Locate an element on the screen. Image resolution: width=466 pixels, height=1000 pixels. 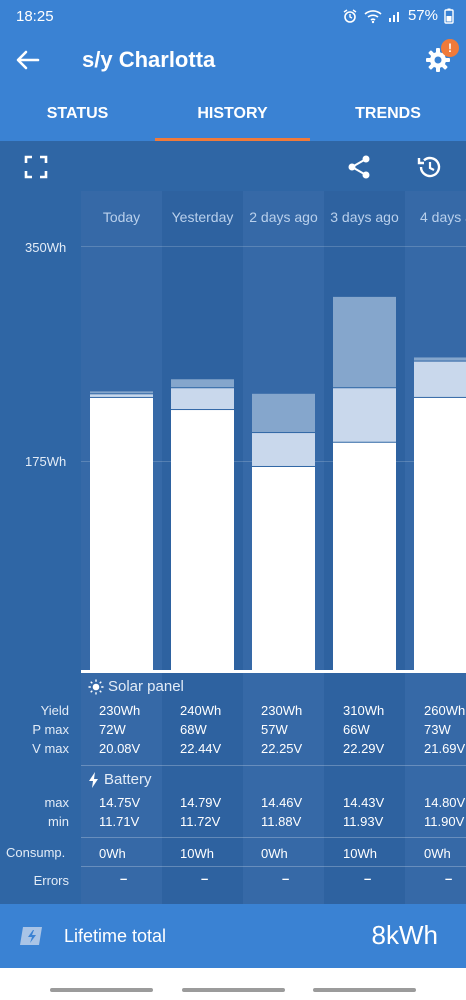
sun-icon is located at coordinates (96, 686).